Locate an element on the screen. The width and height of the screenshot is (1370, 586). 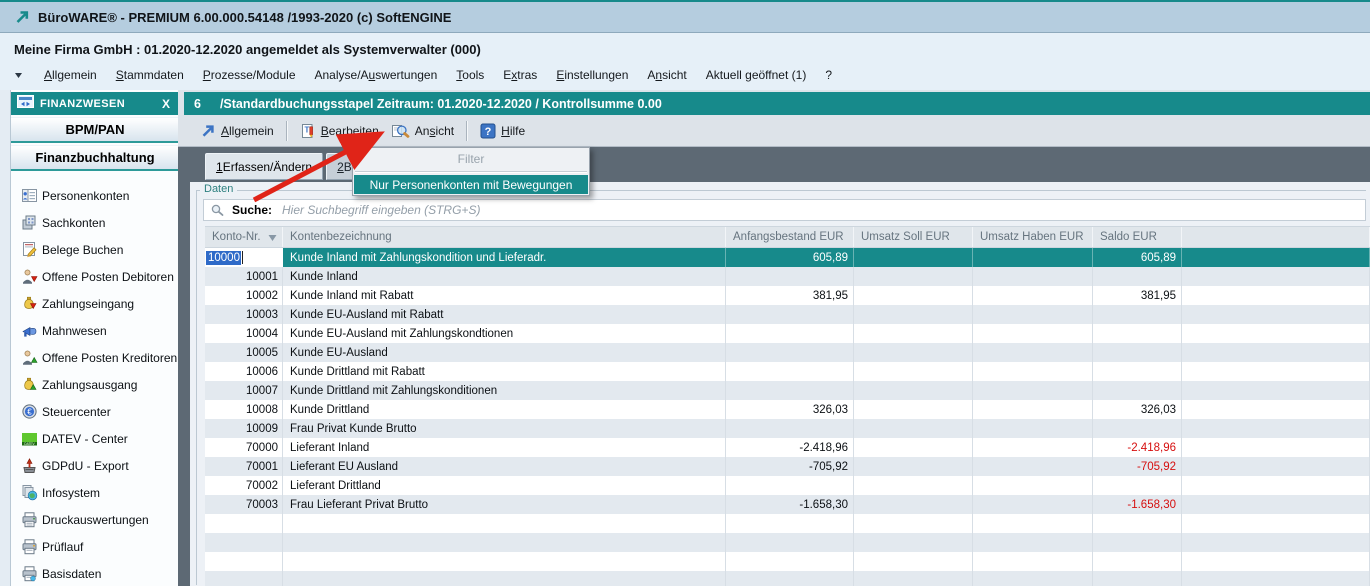
cell-name: Kunde Inland mit Rabatt is located at coordinates (504, 295).